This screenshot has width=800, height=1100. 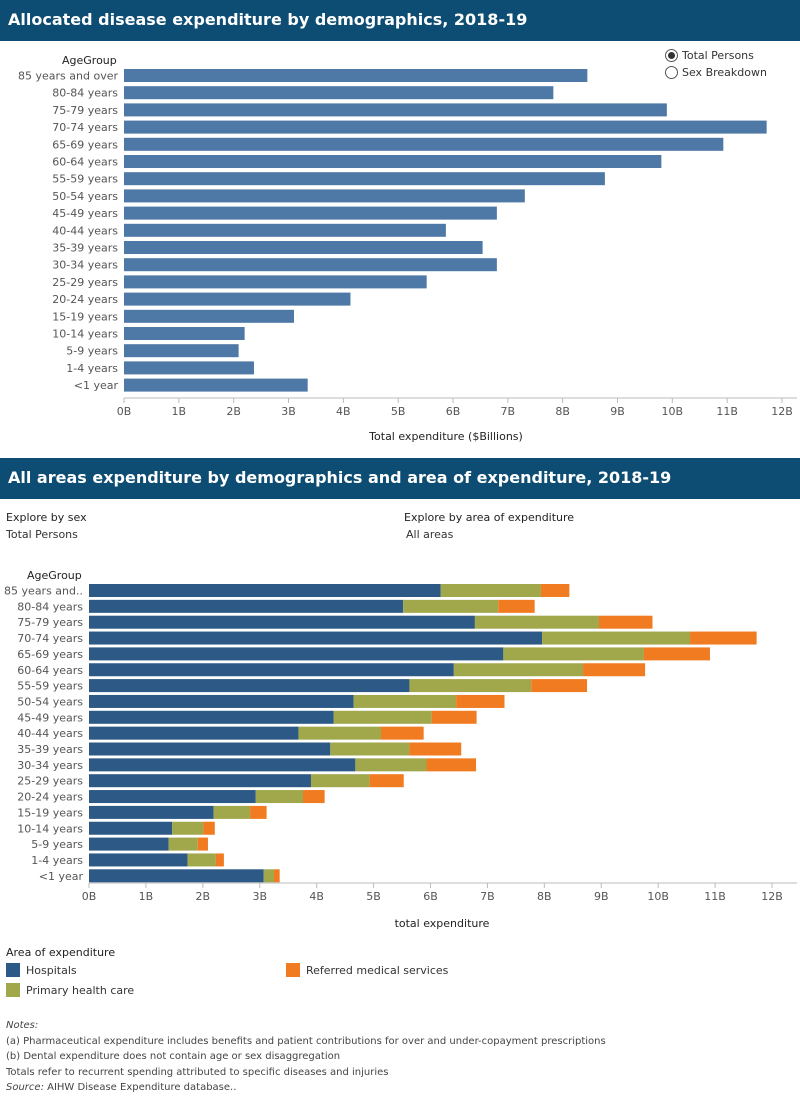 What do you see at coordinates (50, 828) in the screenshot?
I see `chart2-y-label: 10-14 years` at bounding box center [50, 828].